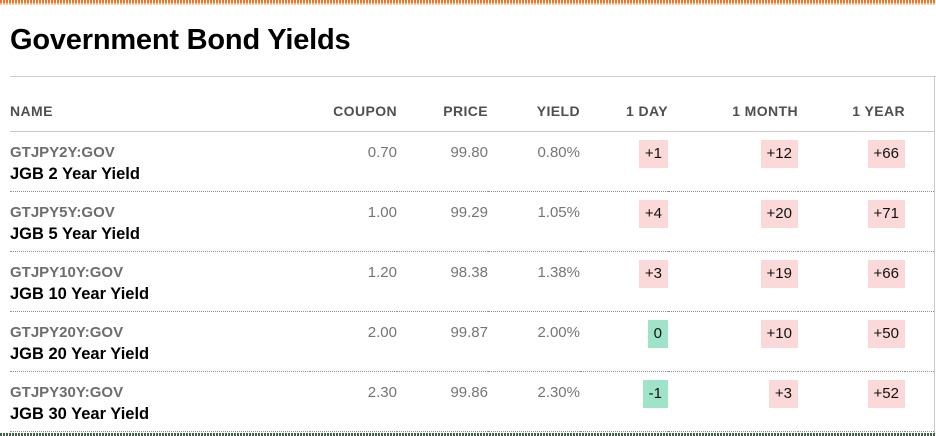 This screenshot has width=936, height=436. What do you see at coordinates (160, 104) in the screenshot?
I see `column-header-name: NAME` at bounding box center [160, 104].